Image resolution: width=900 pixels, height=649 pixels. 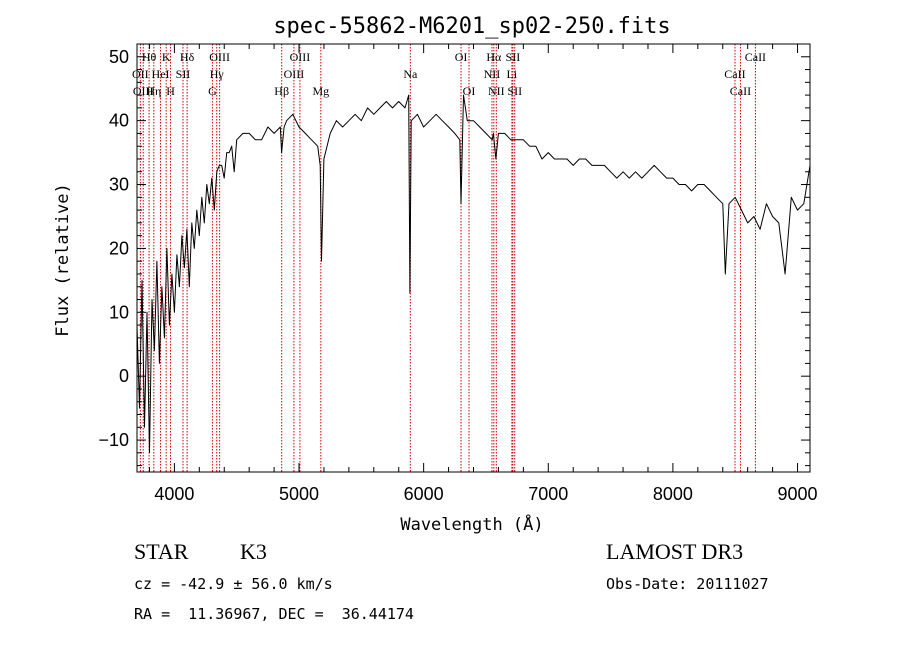 I want to click on y-axis-label: Flux (relative), so click(x=63, y=260).